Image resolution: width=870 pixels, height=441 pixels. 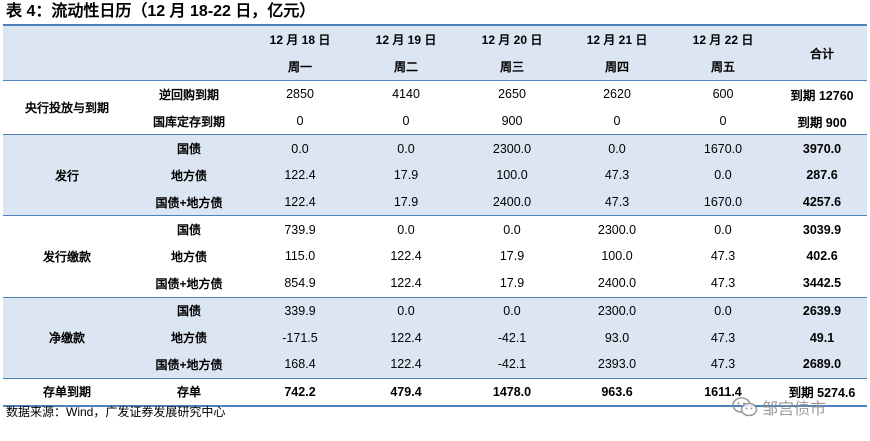 What do you see at coordinates (189, 93) in the screenshot?
I see `row-label: 逆回购到期` at bounding box center [189, 93].